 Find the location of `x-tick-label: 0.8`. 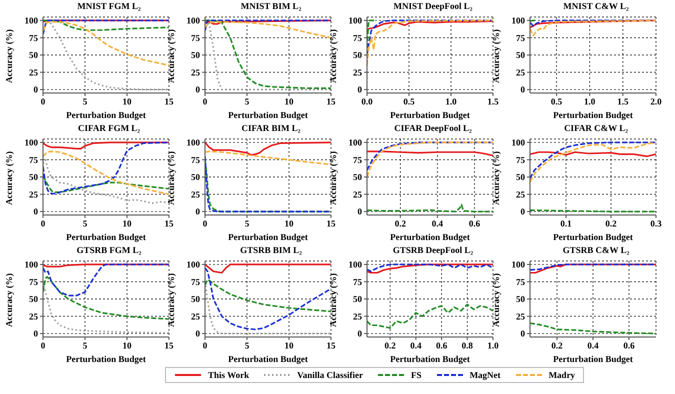

x-tick-label: 0.8 is located at coordinates (468, 345).